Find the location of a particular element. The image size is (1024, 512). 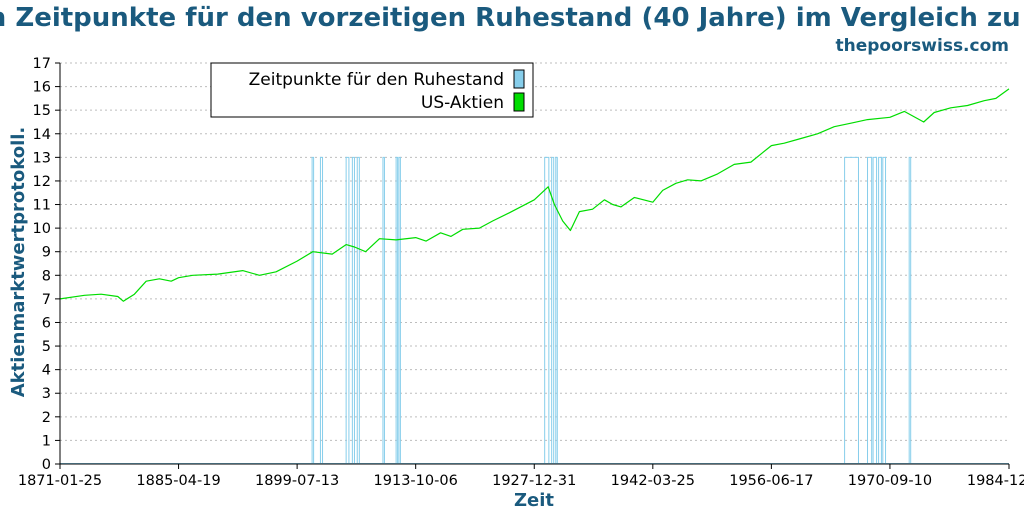

y-tick-label: 10 is located at coordinates (42, 229).